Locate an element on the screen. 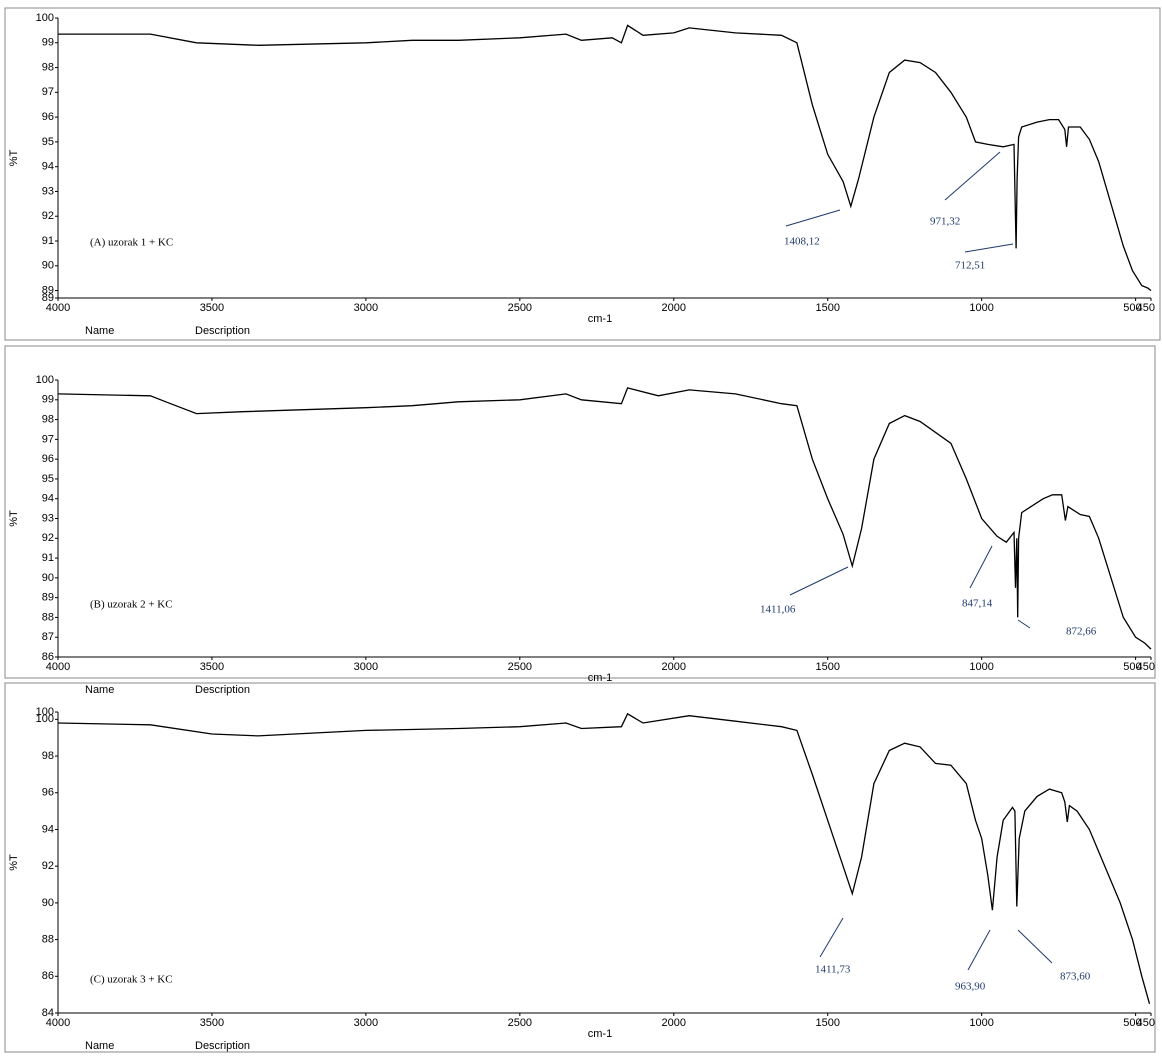 This screenshot has width=1162, height=1057. annotation: 1411,06 is located at coordinates (778, 610).